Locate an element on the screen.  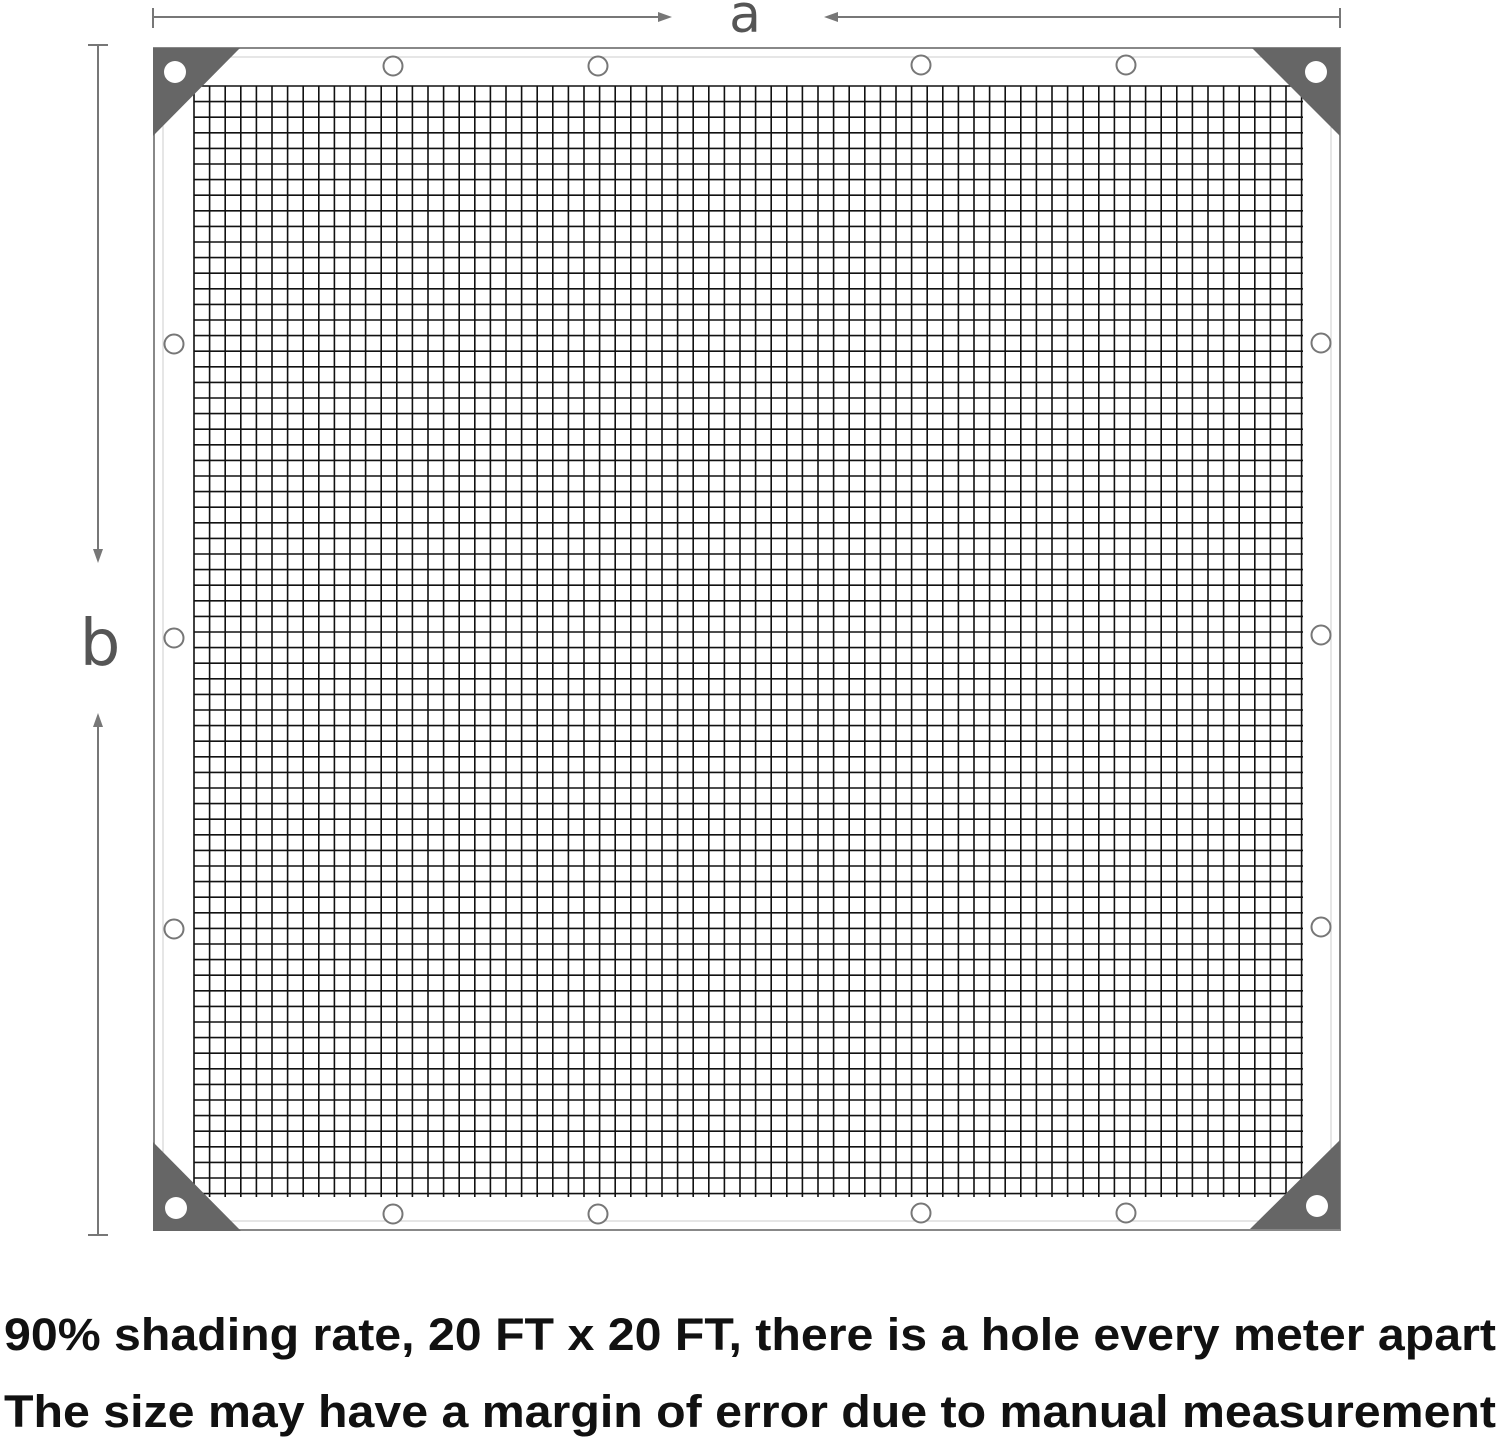
width-label: a is located at coordinates (745, 22).